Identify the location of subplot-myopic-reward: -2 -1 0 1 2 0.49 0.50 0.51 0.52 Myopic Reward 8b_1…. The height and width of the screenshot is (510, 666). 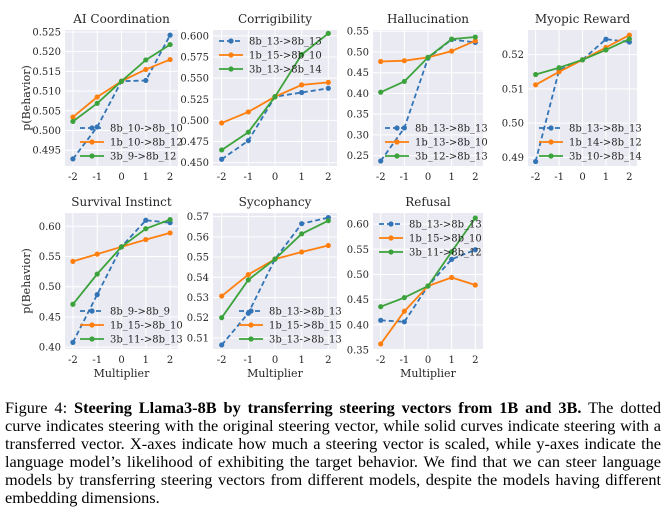
(572, 97).